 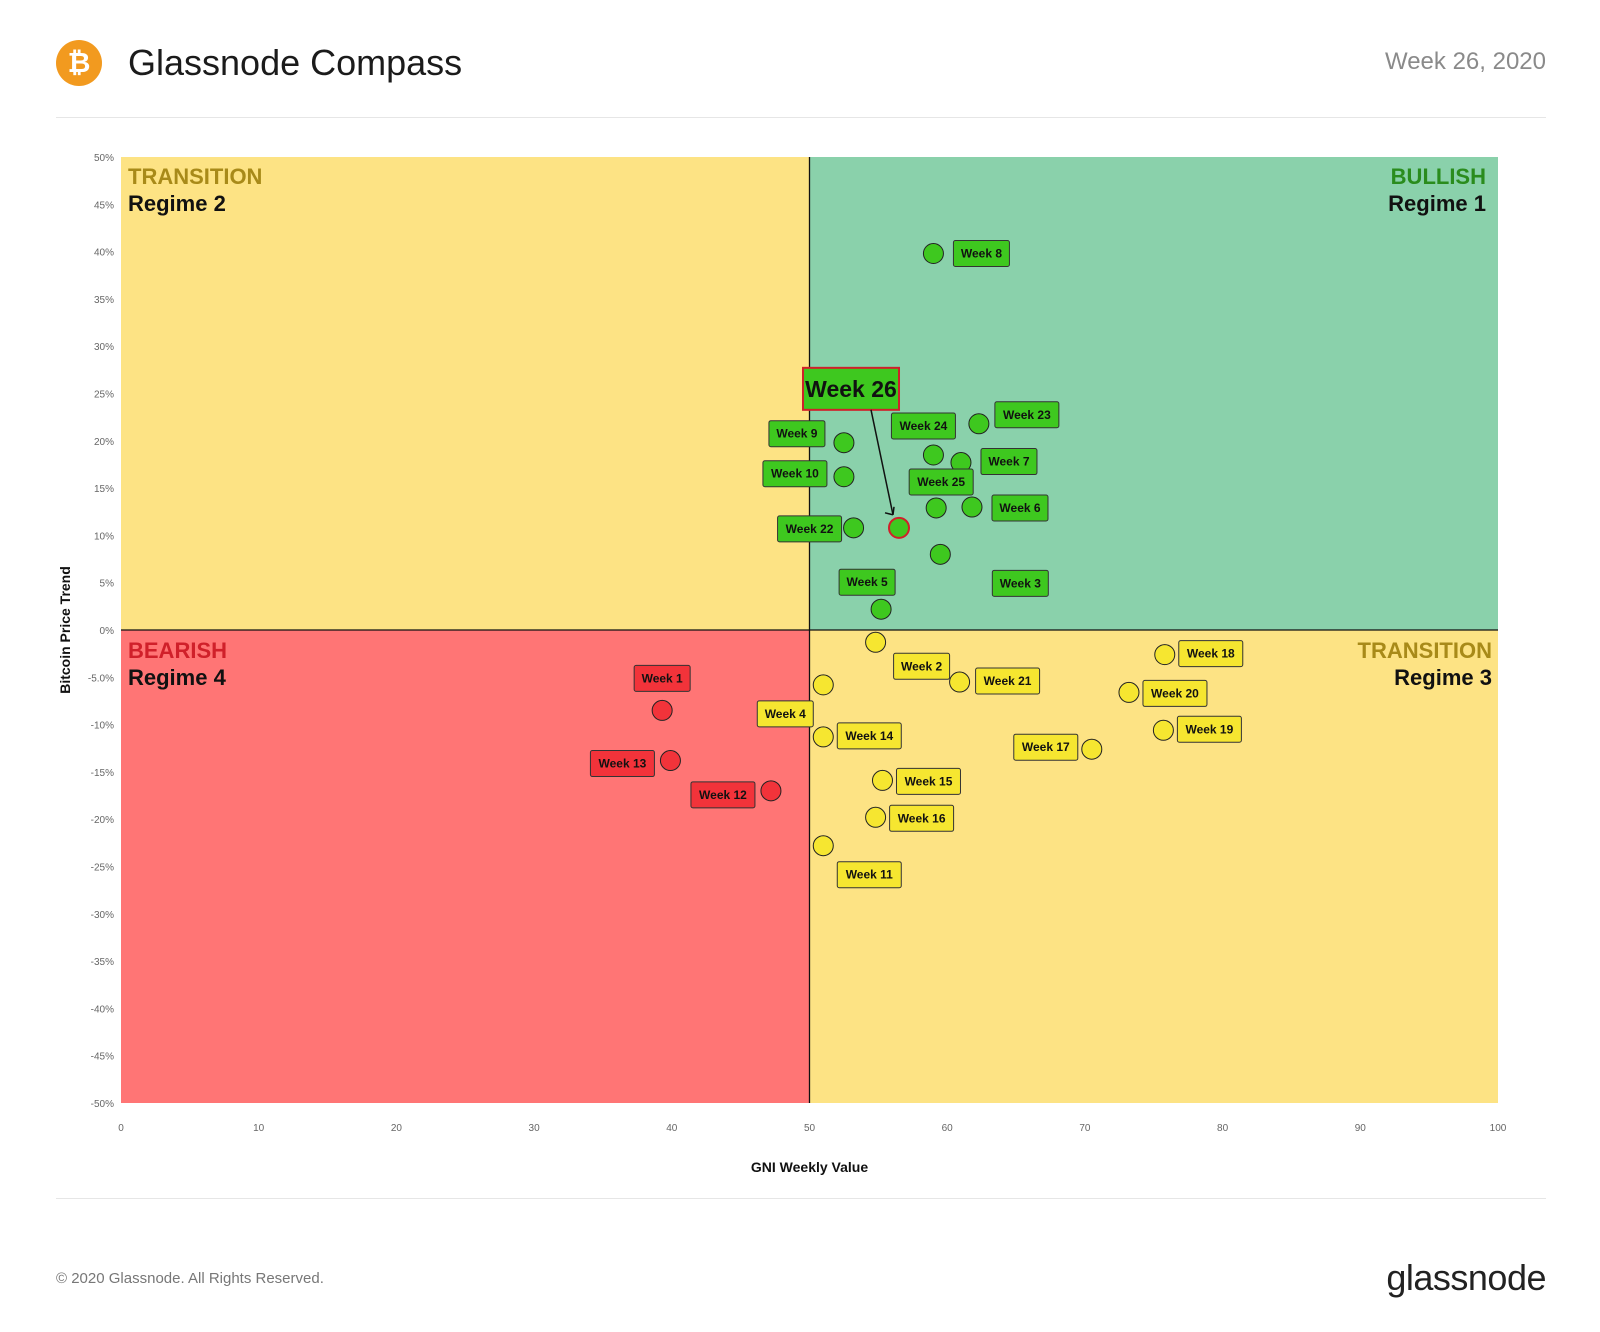 What do you see at coordinates (1425, 650) in the screenshot?
I see `region-title: TRANSITION` at bounding box center [1425, 650].